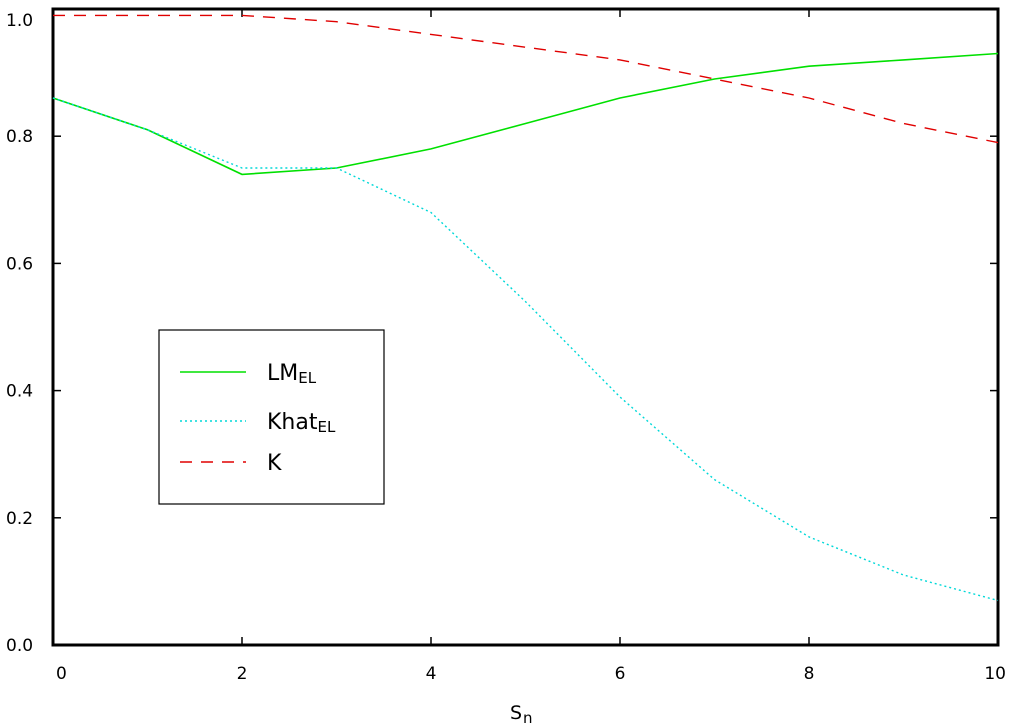 The height and width of the screenshot is (728, 1012). I want to click on legend-box, so click(271, 417).